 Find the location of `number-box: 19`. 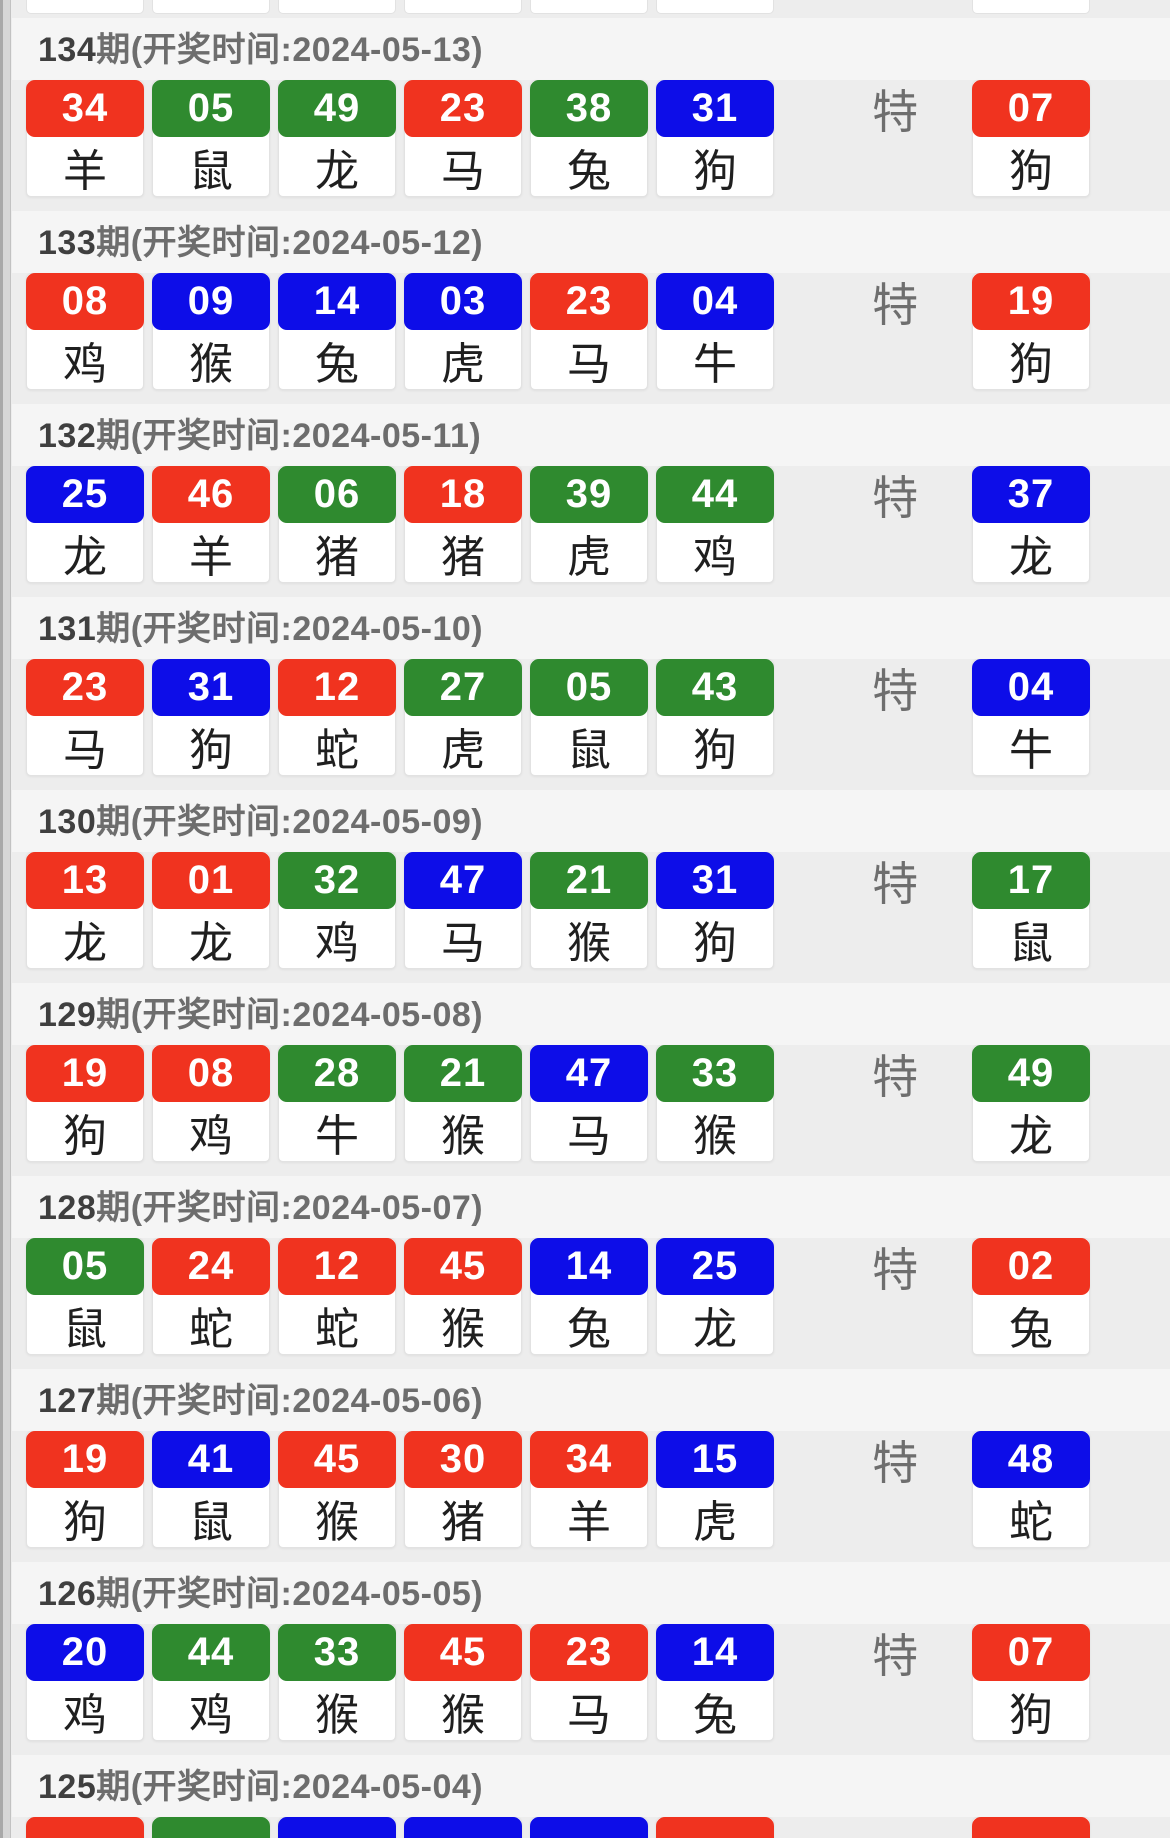

number-box: 19 is located at coordinates (85, 1073).